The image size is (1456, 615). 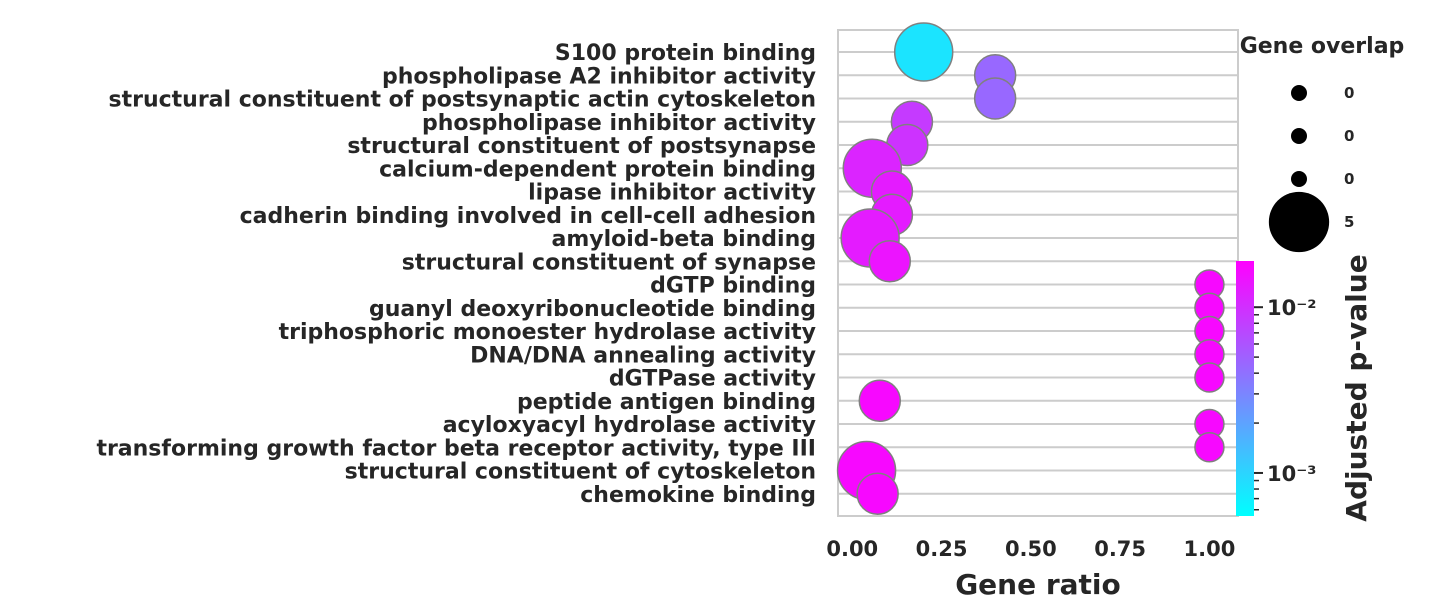 I want to click on y-tick-label: structural constituent of cytoskeleton, so click(x=580, y=472).